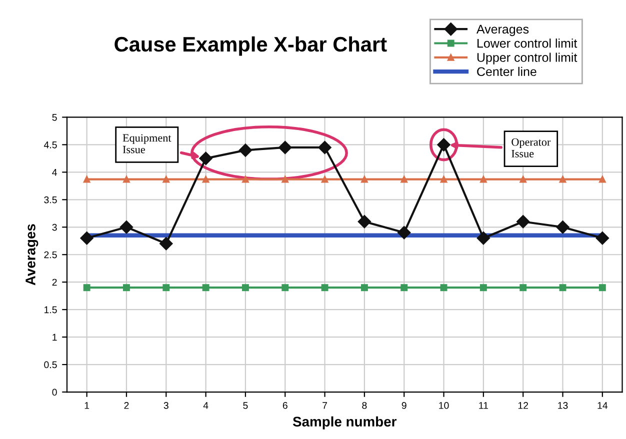 The height and width of the screenshot is (439, 626). What do you see at coordinates (523, 405) in the screenshot?
I see `x-tick-label: 12` at bounding box center [523, 405].